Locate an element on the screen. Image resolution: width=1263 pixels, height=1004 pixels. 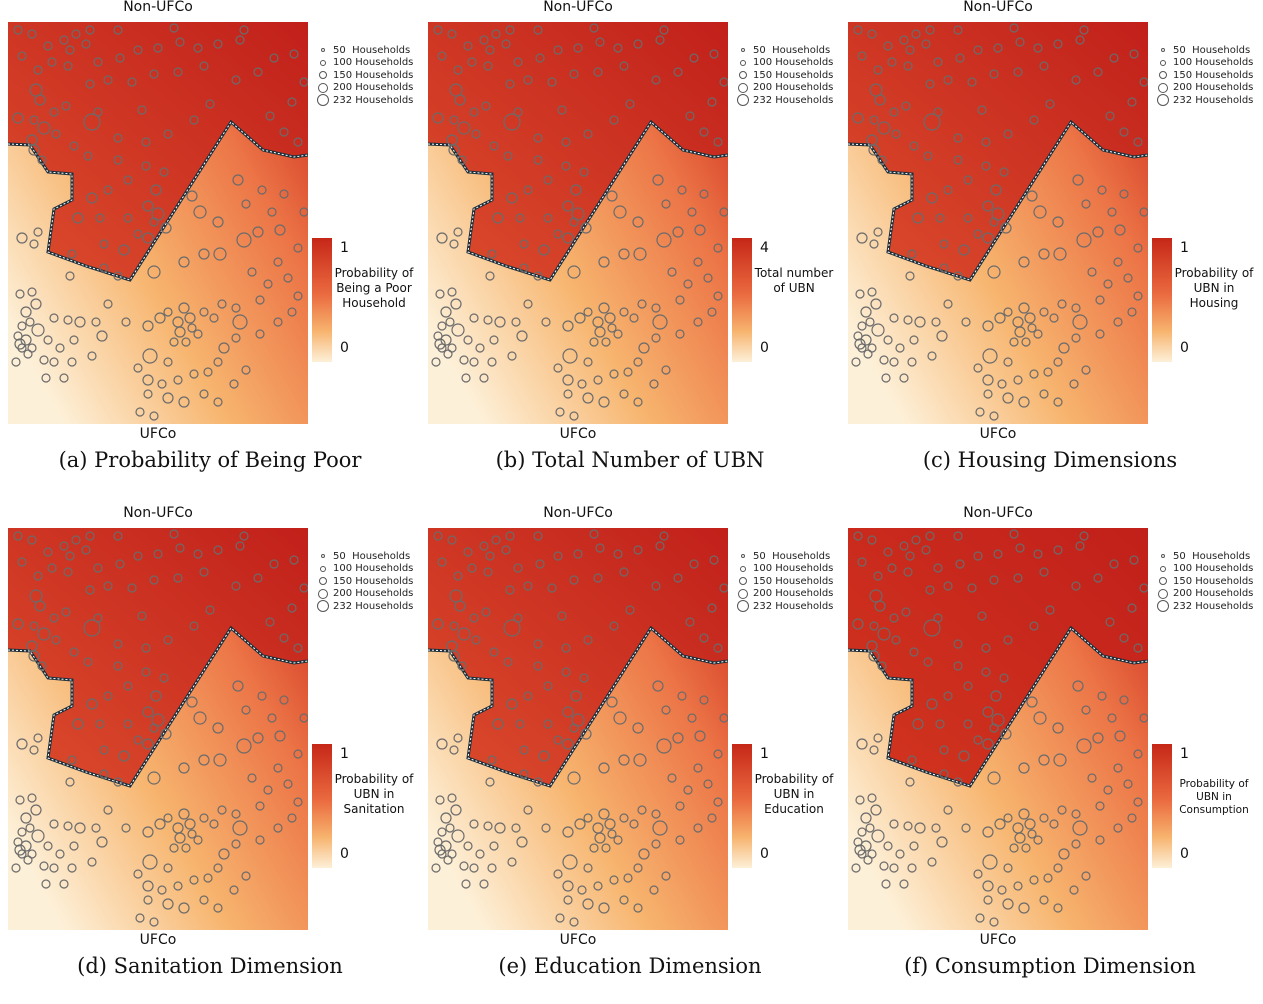
legend-label: 232 Households is located at coordinates (373, 100).